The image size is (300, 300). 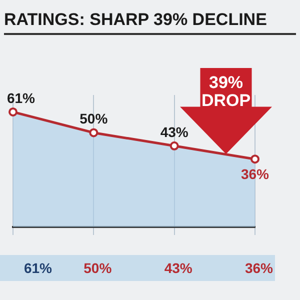 What do you see at coordinates (150, 22) in the screenshot?
I see `chart-title: RATINGS: SHARP 39% DECLINE` at bounding box center [150, 22].